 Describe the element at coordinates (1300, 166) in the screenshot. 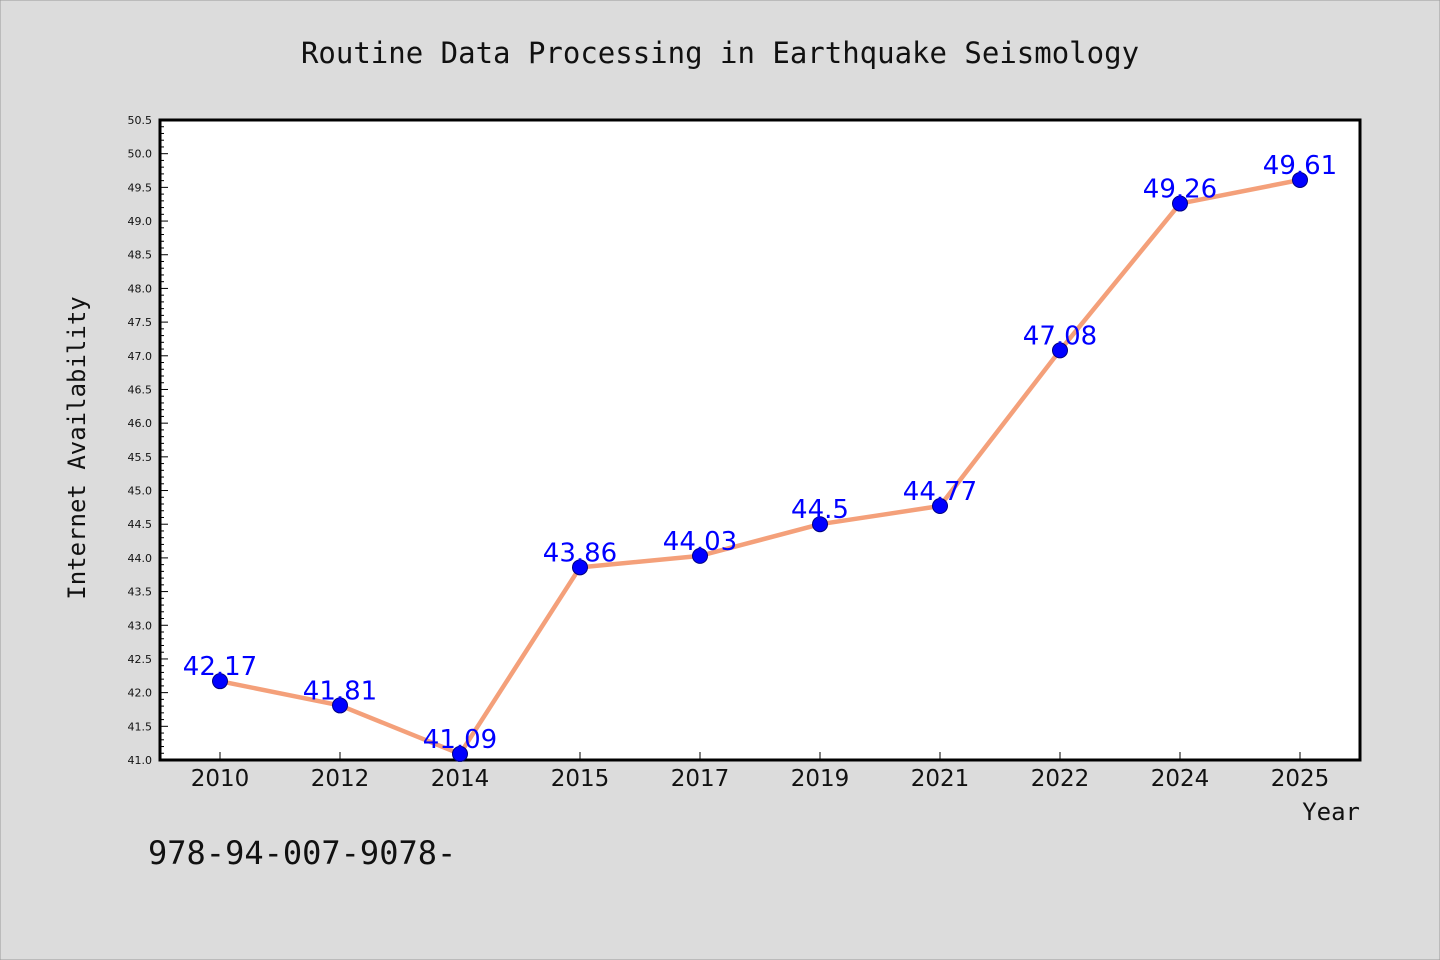

I see `data-label: 49.61` at that location.